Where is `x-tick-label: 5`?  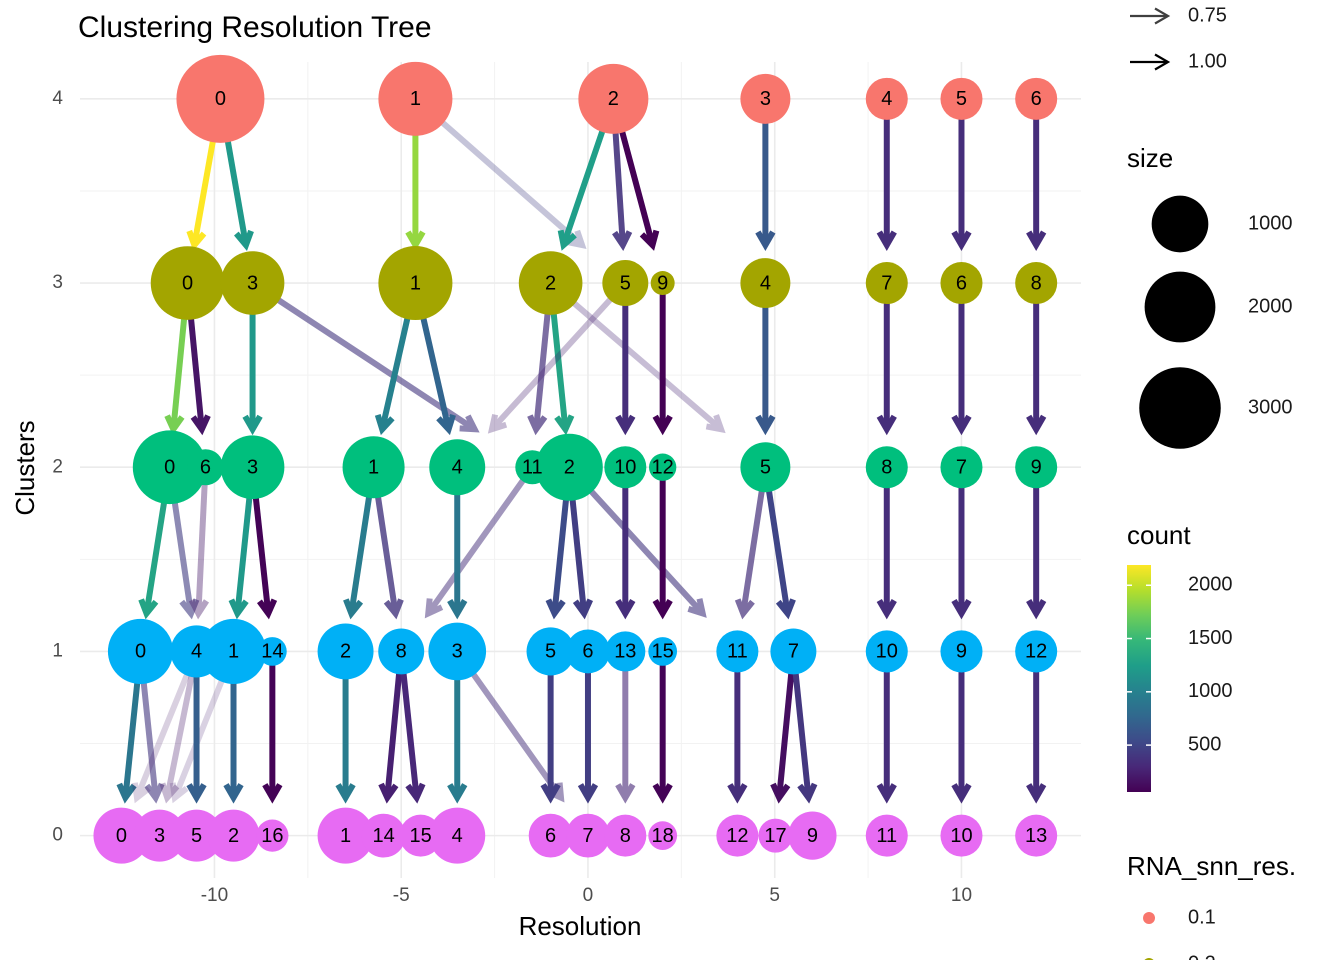
x-tick-label: 5 is located at coordinates (774, 895).